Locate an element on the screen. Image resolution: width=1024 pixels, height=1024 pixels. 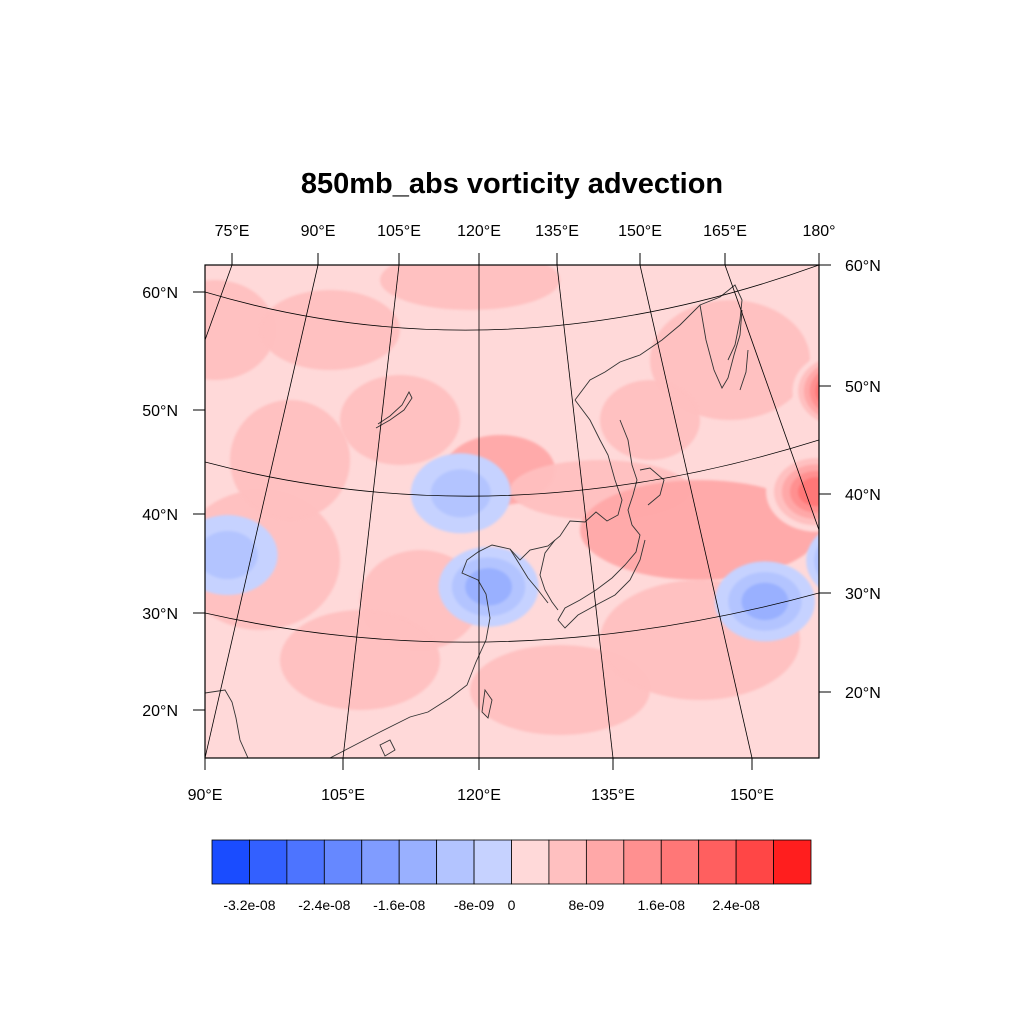
colorbar-label: 0 is located at coordinates (512, 905).